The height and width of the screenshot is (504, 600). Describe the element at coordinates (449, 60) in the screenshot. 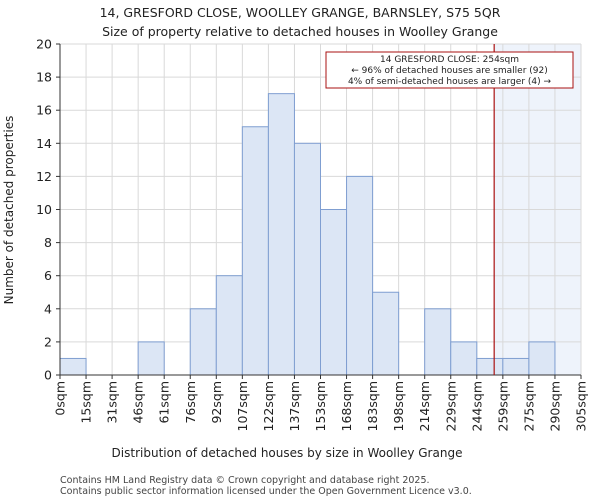

I see `annotation-line-1: 14 GRESFORD CLOSE: 254sqm` at that location.